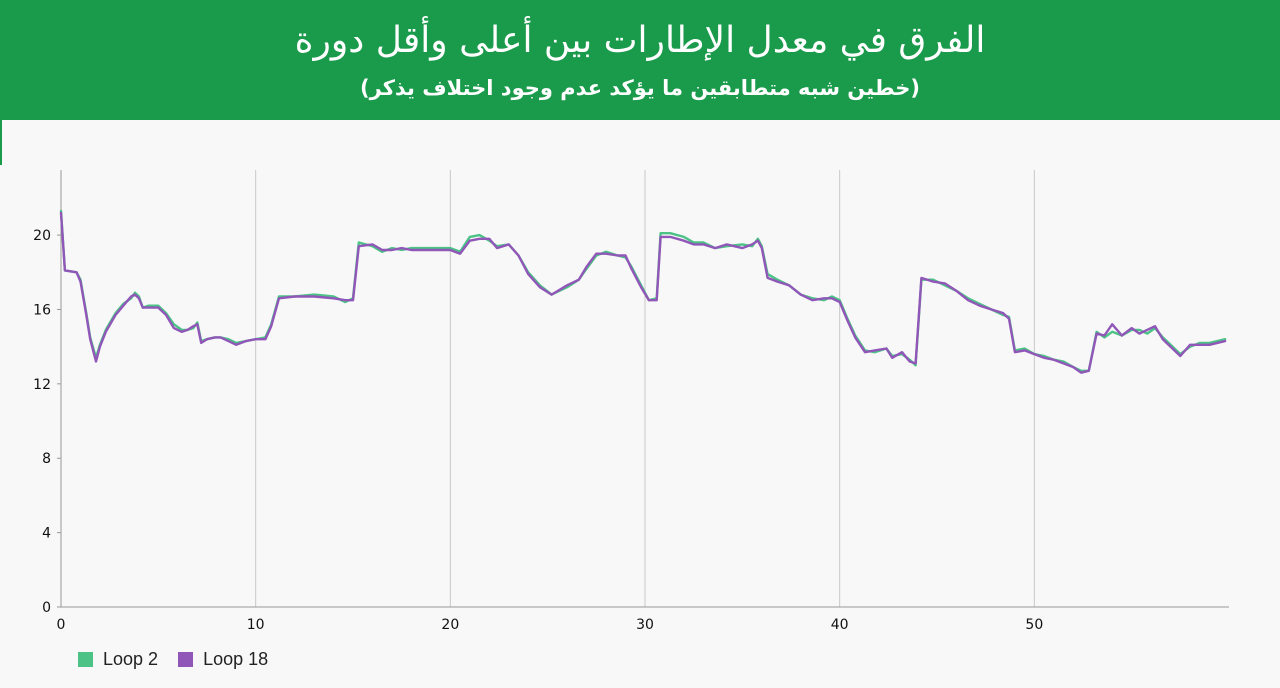  What do you see at coordinates (236, 658) in the screenshot?
I see `legend-label-loop18: Loop 18` at bounding box center [236, 658].